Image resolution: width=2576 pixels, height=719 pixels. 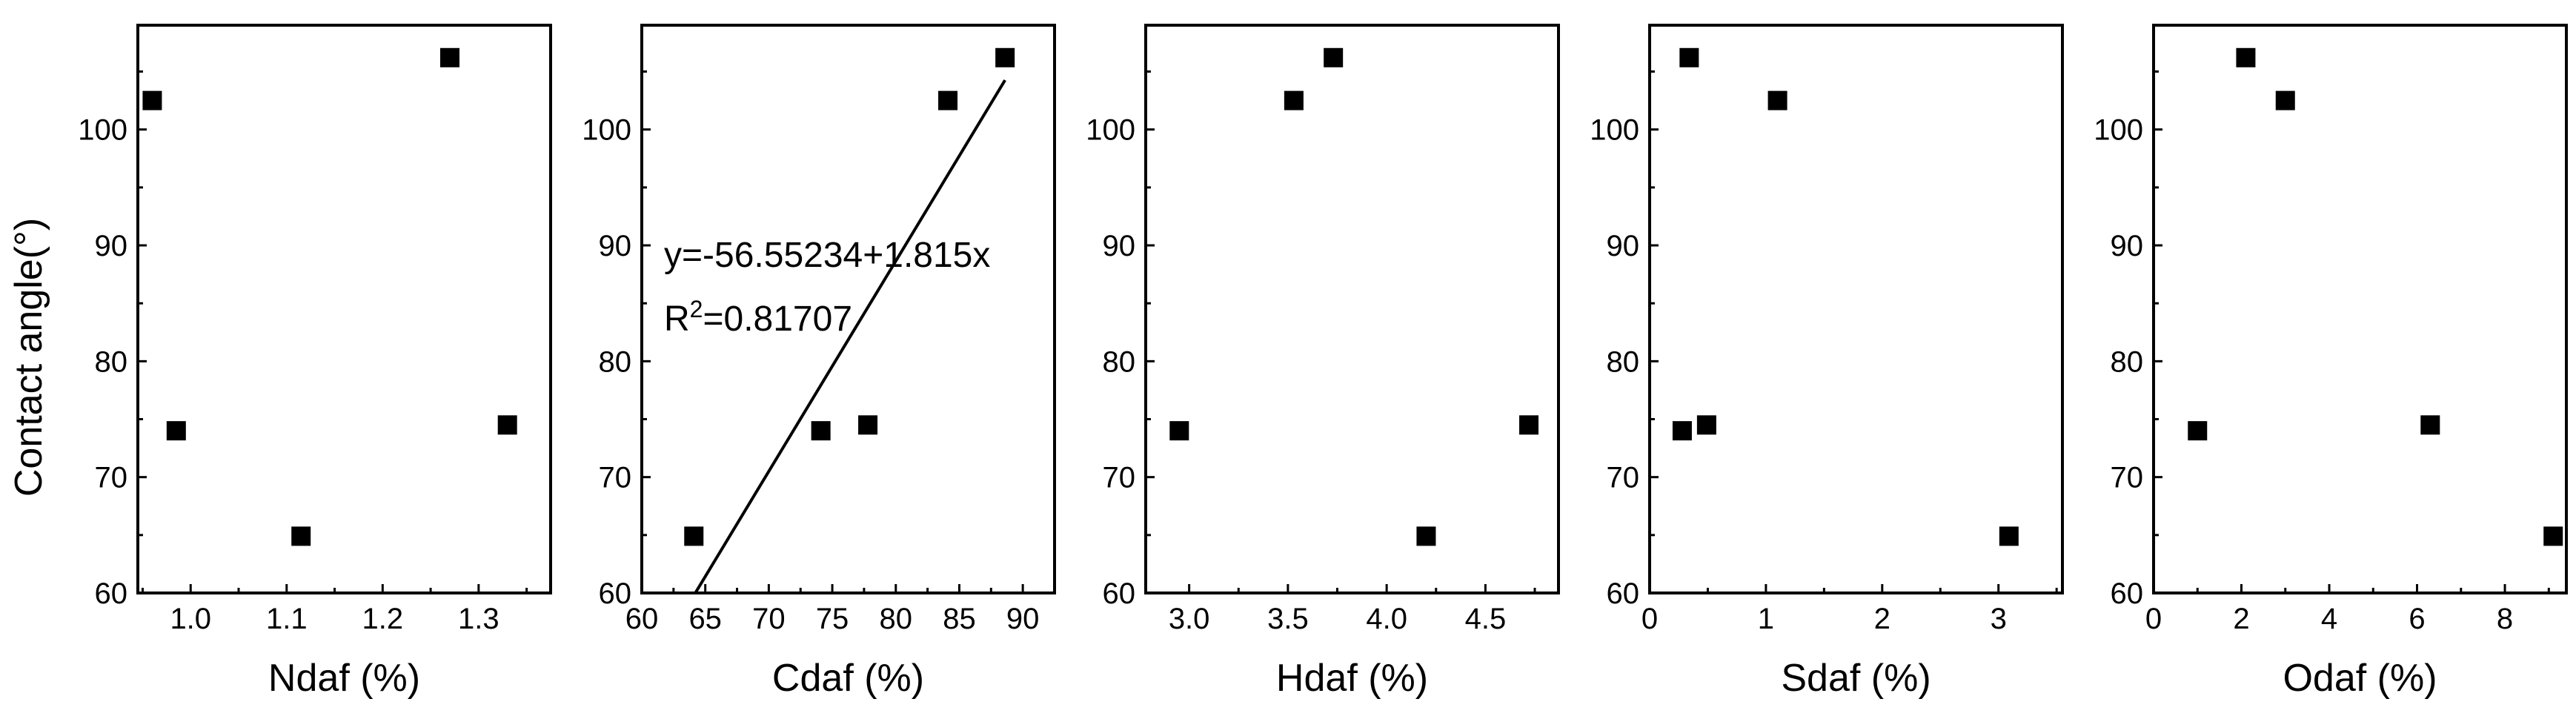 What do you see at coordinates (2127, 593) in the screenshot?
I see `panel-5-y-tick-label: 60` at bounding box center [2127, 593].